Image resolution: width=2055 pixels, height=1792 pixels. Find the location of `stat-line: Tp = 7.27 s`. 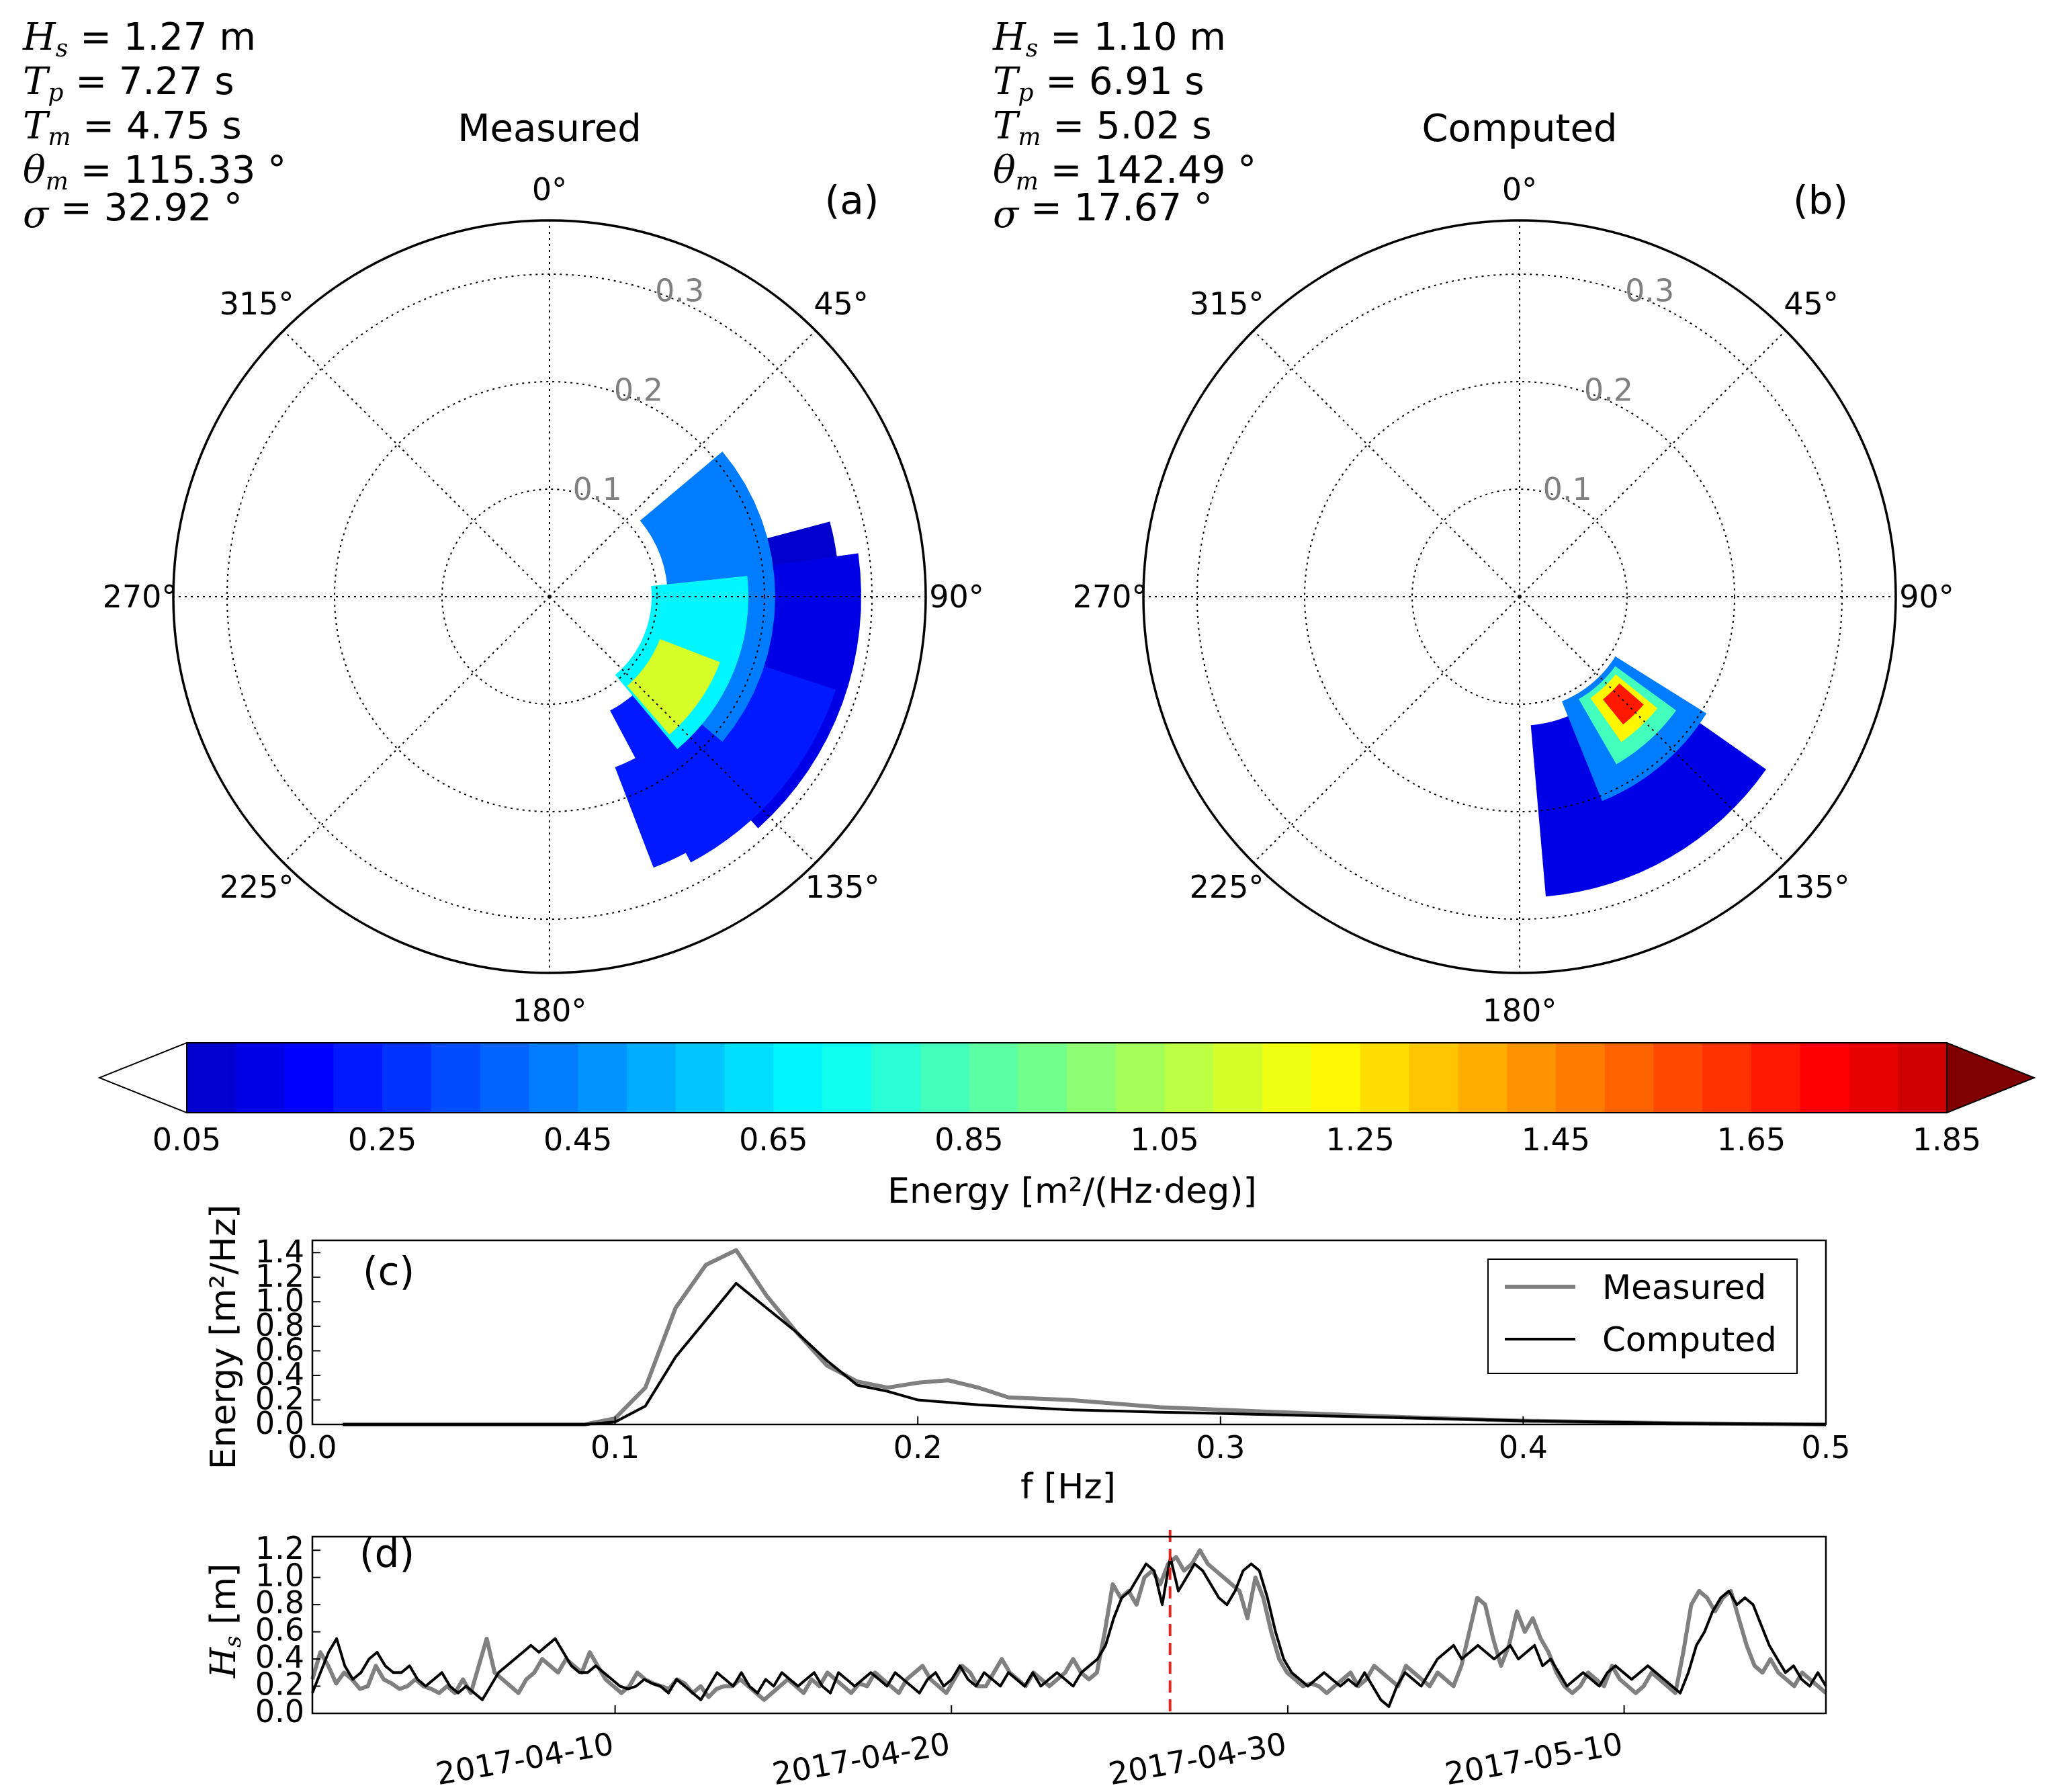

stat-line: Tp = 7.27 s is located at coordinates (128, 83).